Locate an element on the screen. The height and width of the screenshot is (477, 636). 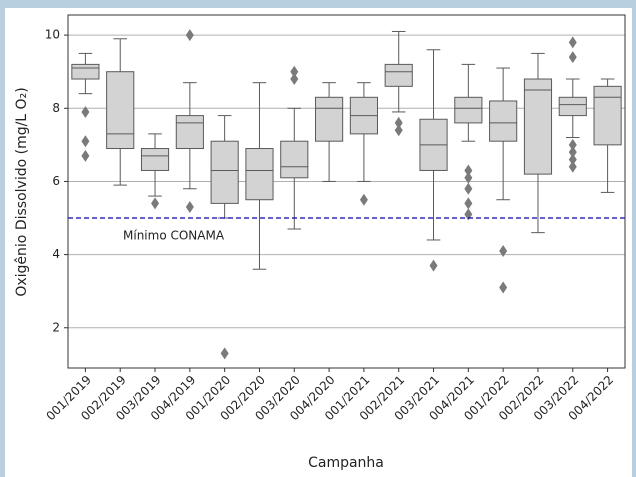
y-tick-label: 10 is located at coordinates (52, 35).